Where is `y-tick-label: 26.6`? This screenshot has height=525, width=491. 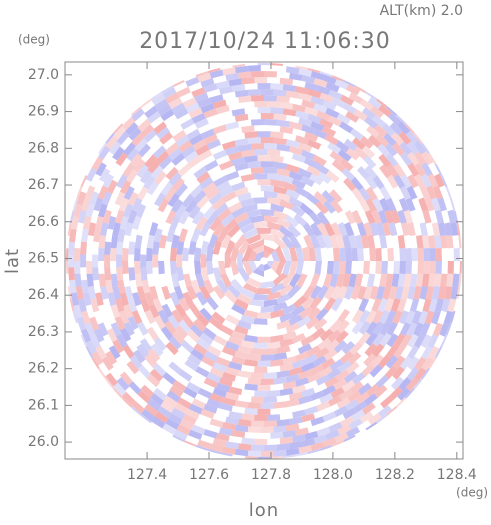
y-tick-label: 26.6 is located at coordinates (43, 222).